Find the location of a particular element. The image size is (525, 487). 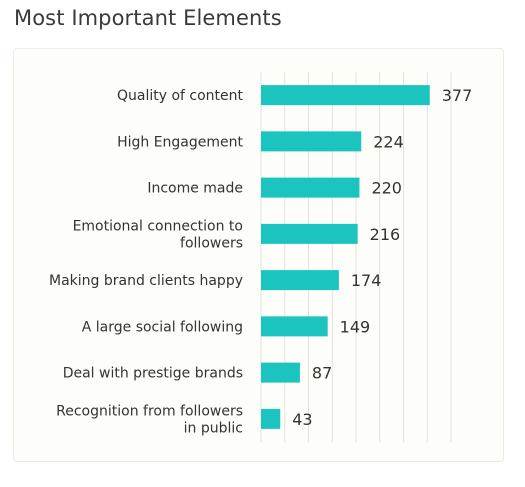

value-label: 149 is located at coordinates (355, 326).